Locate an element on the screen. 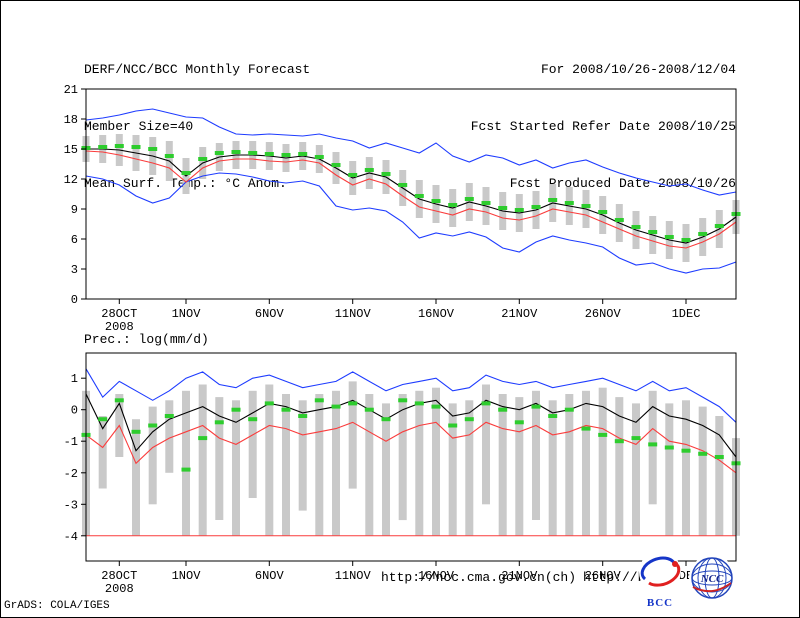 The image size is (800, 618). x-tick-label: 1DEC is located at coordinates (686, 314).